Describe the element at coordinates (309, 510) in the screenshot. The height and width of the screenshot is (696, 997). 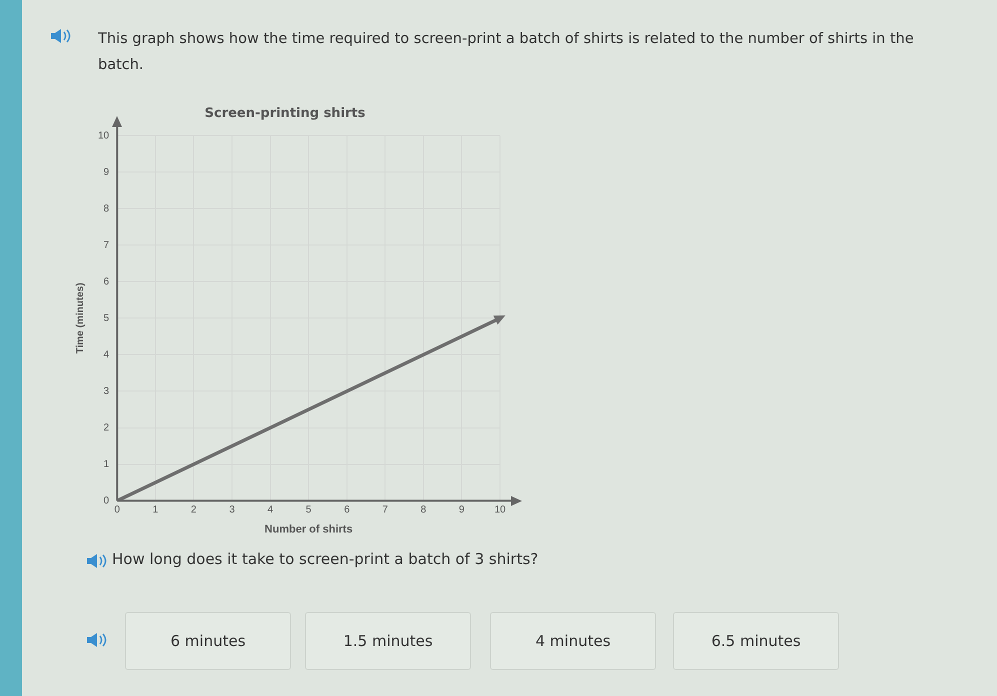
I see `x-tick-label: 5` at that location.